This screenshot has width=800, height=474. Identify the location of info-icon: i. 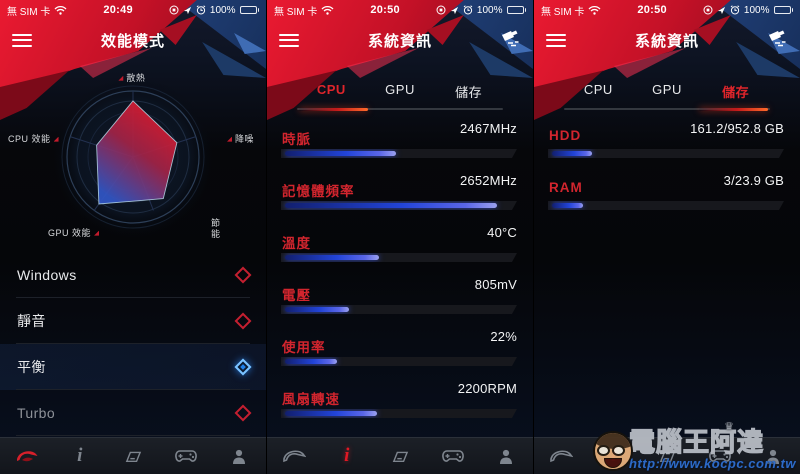
(80, 455).